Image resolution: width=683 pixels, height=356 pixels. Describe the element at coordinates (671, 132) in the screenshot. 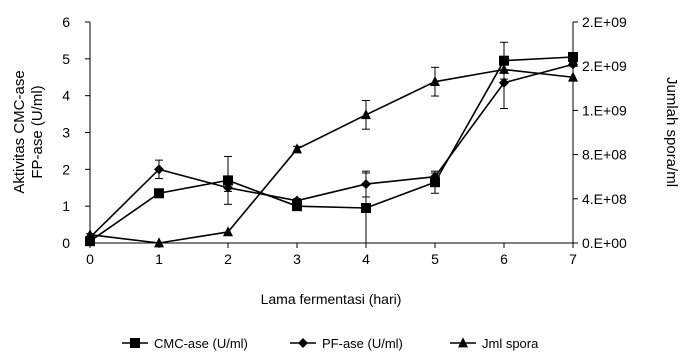

I see `y2-axis-title: Jumlah spora/ml` at that location.